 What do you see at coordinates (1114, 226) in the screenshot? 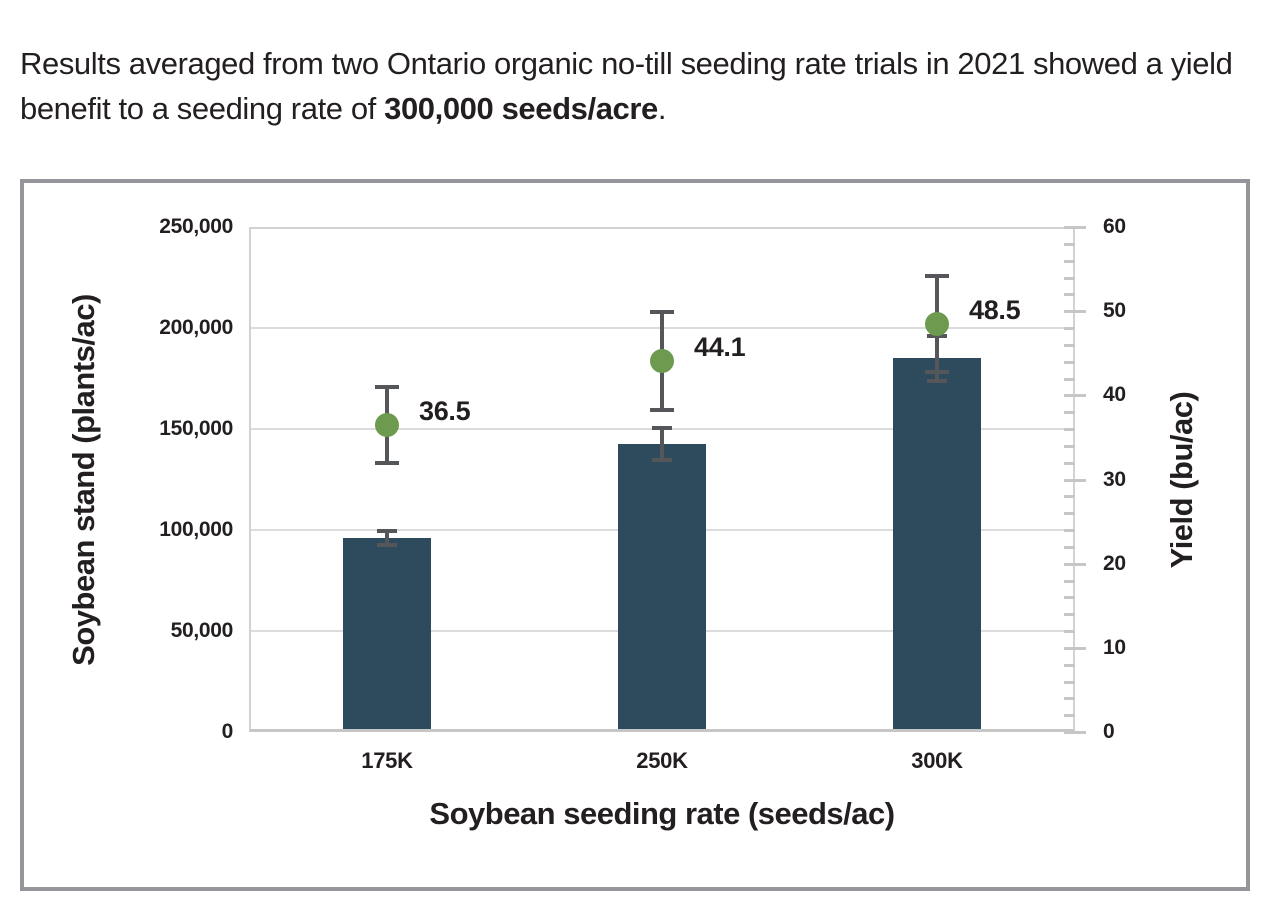
I see `right-axis-tick-label: 60` at bounding box center [1114, 226].